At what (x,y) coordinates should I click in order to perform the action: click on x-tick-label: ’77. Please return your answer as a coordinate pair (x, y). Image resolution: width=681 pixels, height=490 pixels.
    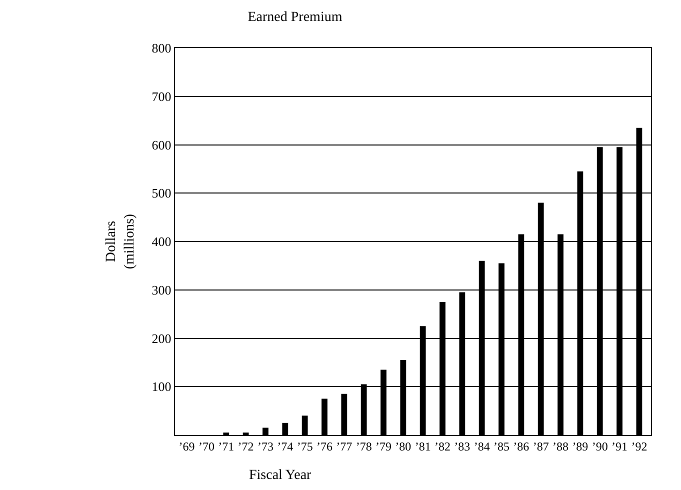
    Looking at the image, I should click on (344, 447).